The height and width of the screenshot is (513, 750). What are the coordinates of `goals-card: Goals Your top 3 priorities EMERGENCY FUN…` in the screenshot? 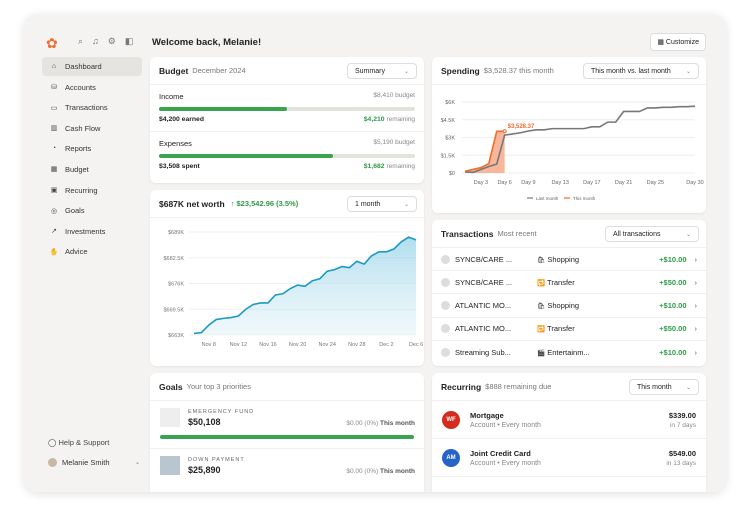 It's located at (287, 432).